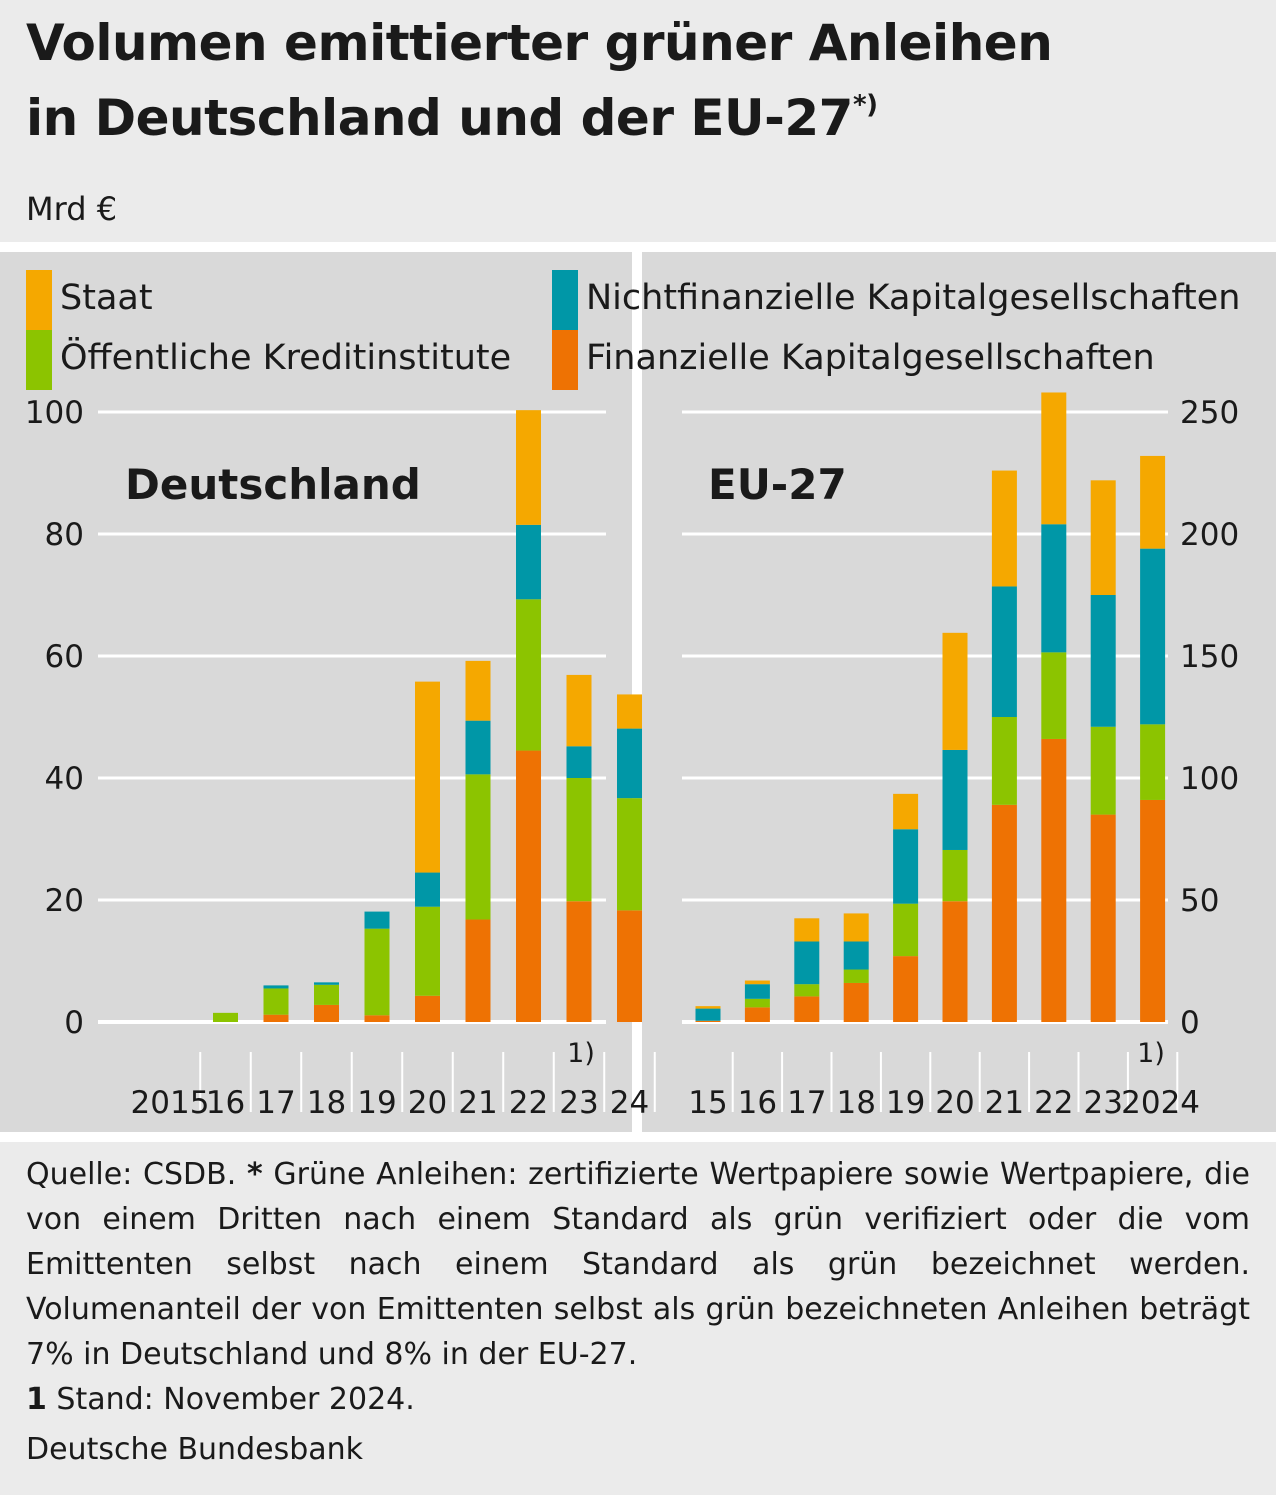 The image size is (1276, 1495). Describe the element at coordinates (235, 1399) in the screenshot. I see `footnote-one-text: Stand: November 2024.` at that location.